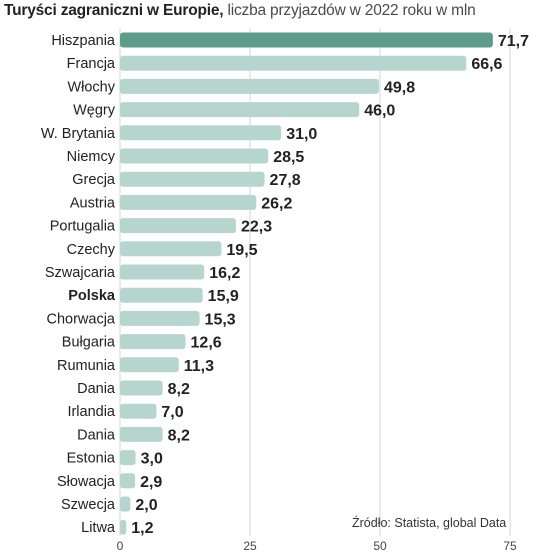 The height and width of the screenshot is (554, 536). What do you see at coordinates (91, 412) in the screenshot?
I see `category-label-irlandia-16: Irlandia` at bounding box center [91, 412].